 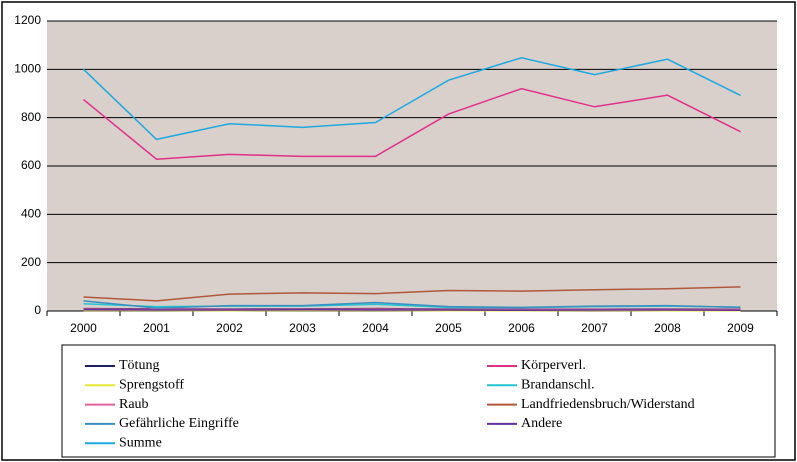 What do you see at coordinates (31, 214) in the screenshot?
I see `y-tick-label: 400` at bounding box center [31, 214].